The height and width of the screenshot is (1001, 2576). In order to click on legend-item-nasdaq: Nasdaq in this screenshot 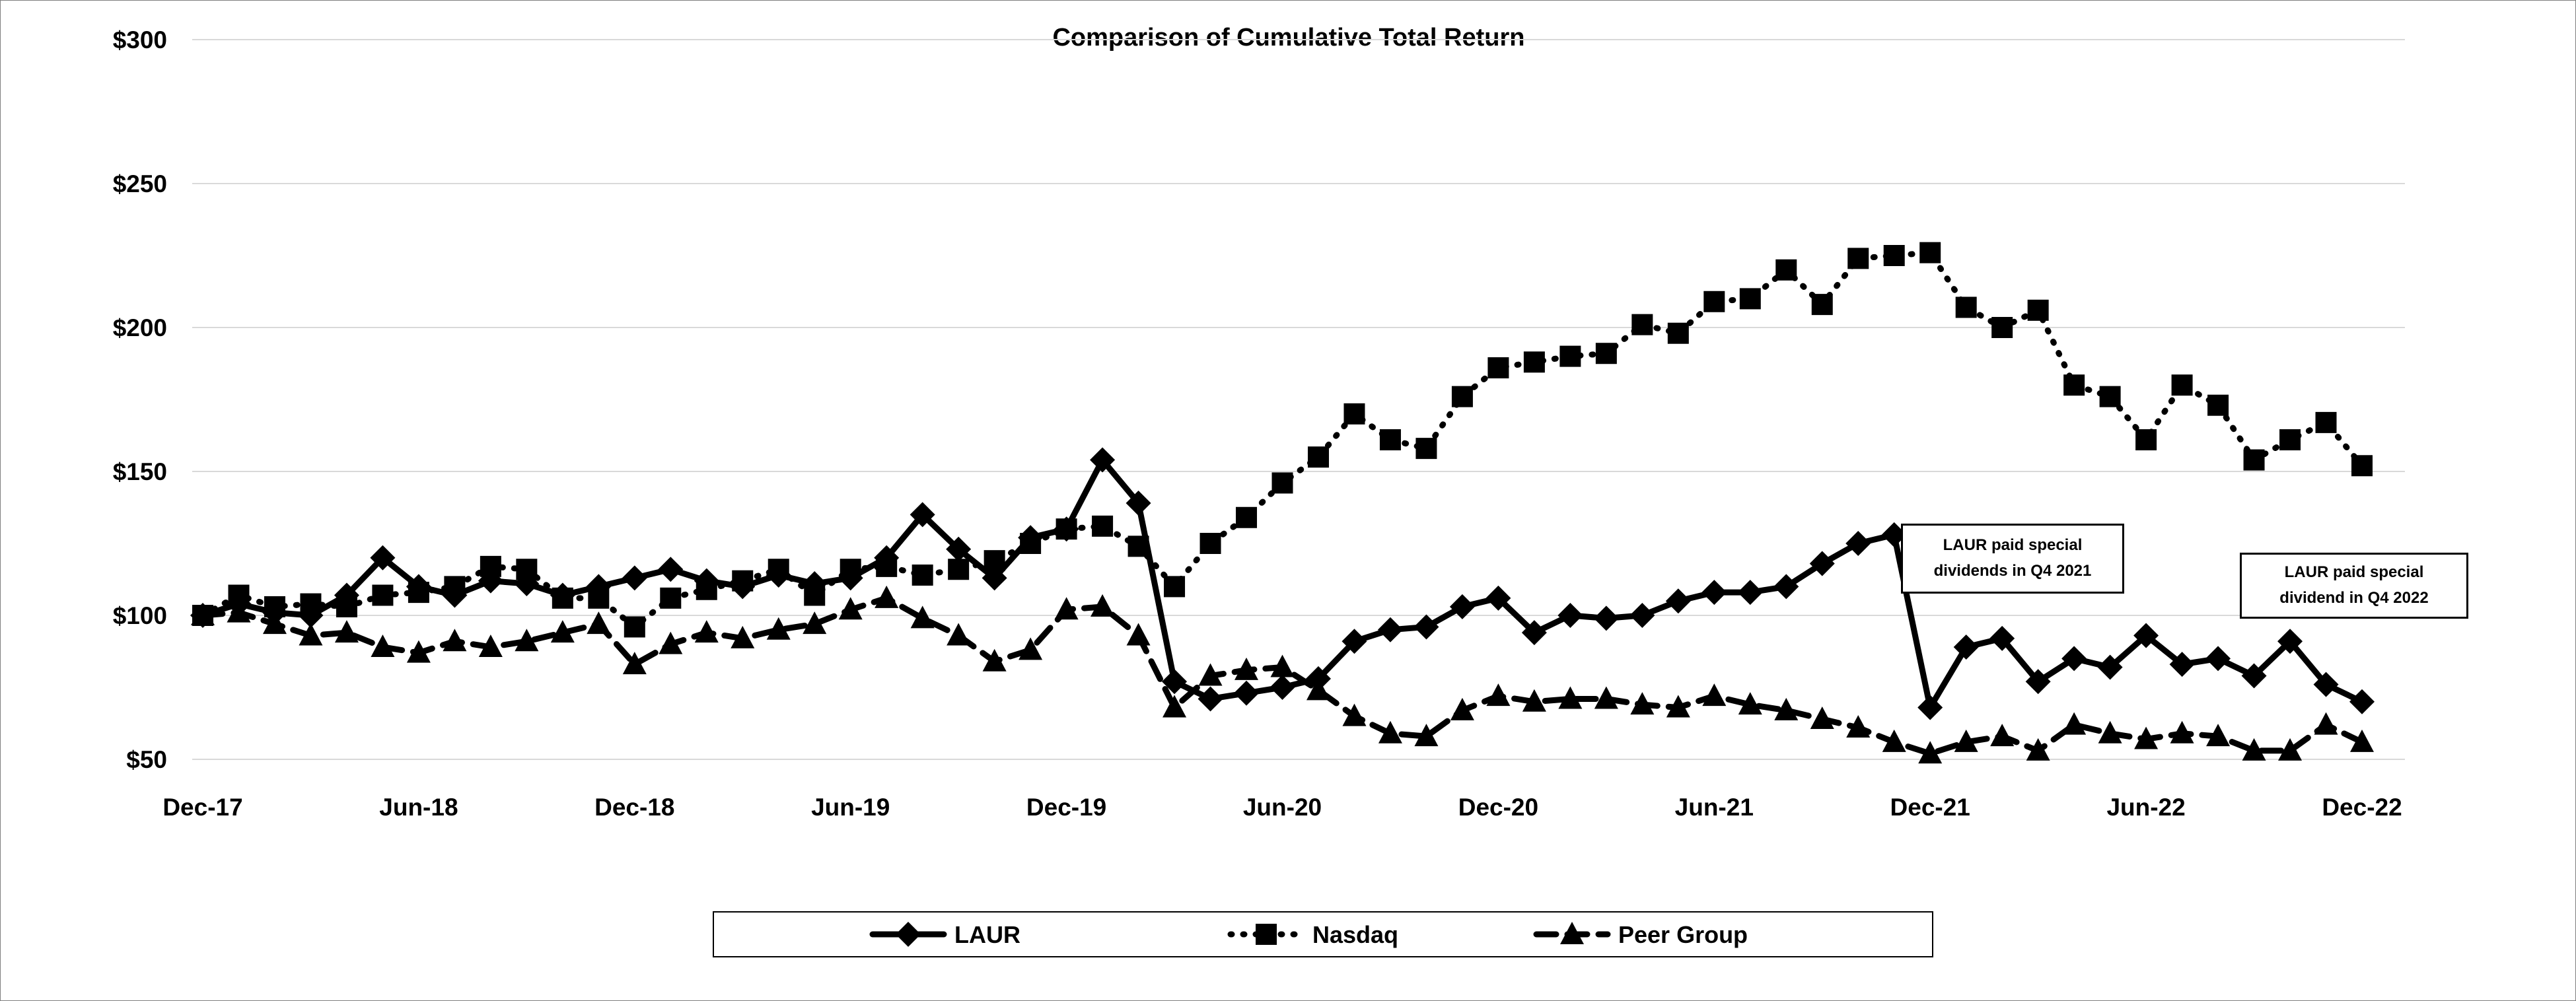, I will do `click(1312, 934)`.